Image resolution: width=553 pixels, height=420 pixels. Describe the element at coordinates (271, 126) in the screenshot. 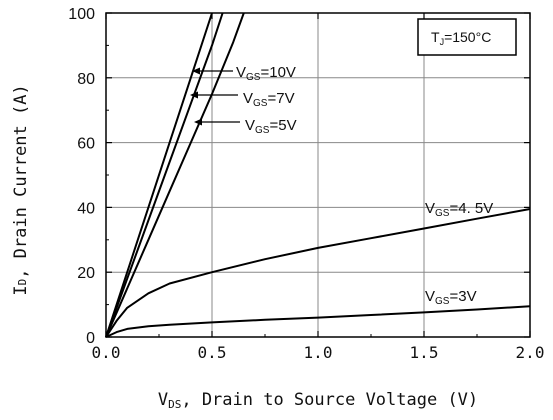

I see `series-label: VGS=5V` at that location.